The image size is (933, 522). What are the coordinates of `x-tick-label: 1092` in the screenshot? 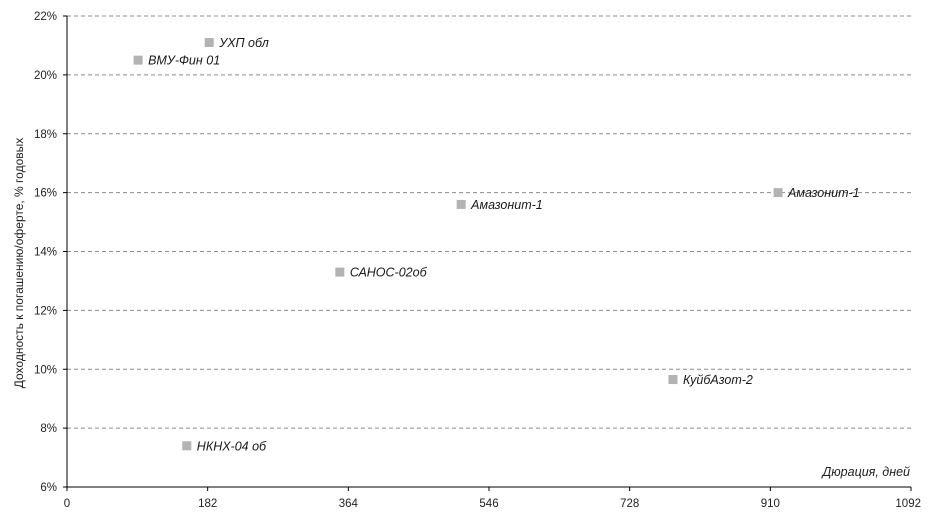 It's located at (908, 504).